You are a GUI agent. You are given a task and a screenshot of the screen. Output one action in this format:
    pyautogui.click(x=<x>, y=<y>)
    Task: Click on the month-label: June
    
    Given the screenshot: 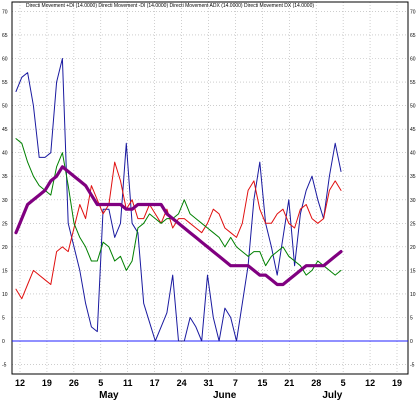 What is the action you would take?
    pyautogui.click(x=225, y=395)
    